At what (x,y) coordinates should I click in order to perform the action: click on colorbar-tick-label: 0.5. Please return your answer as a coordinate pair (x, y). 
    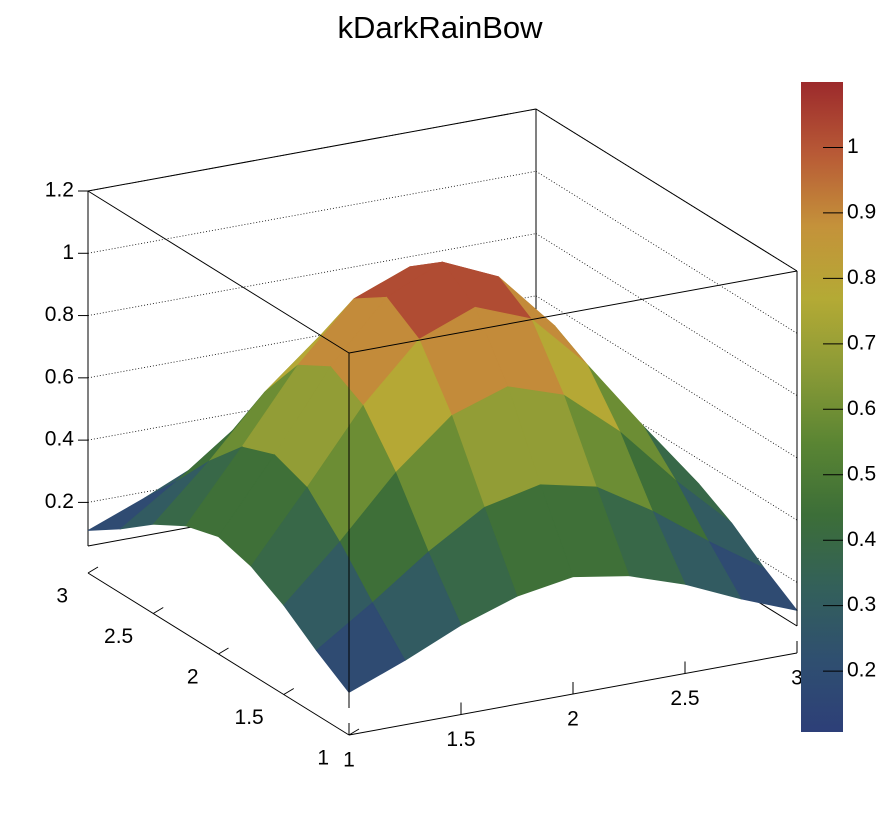
    Looking at the image, I should click on (861, 473).